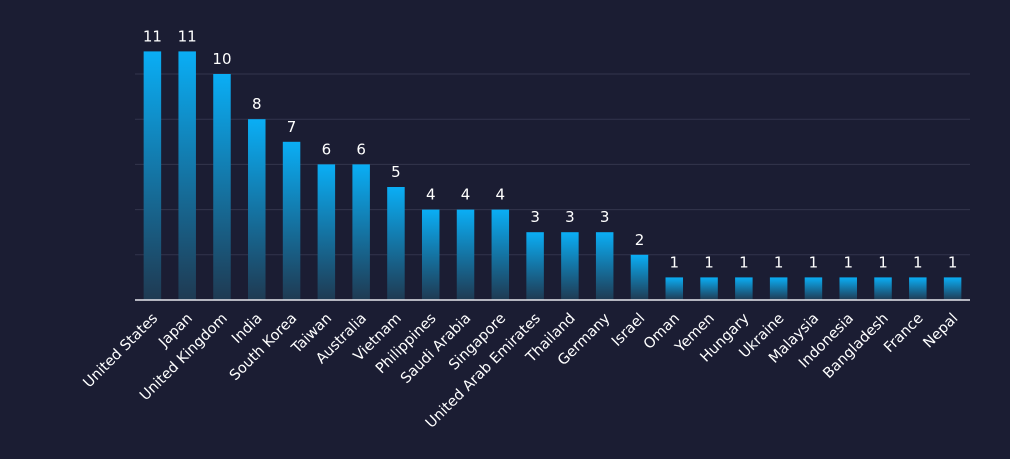  Describe the element at coordinates (396, 172) in the screenshot. I see `bar-value-label: 5` at that location.